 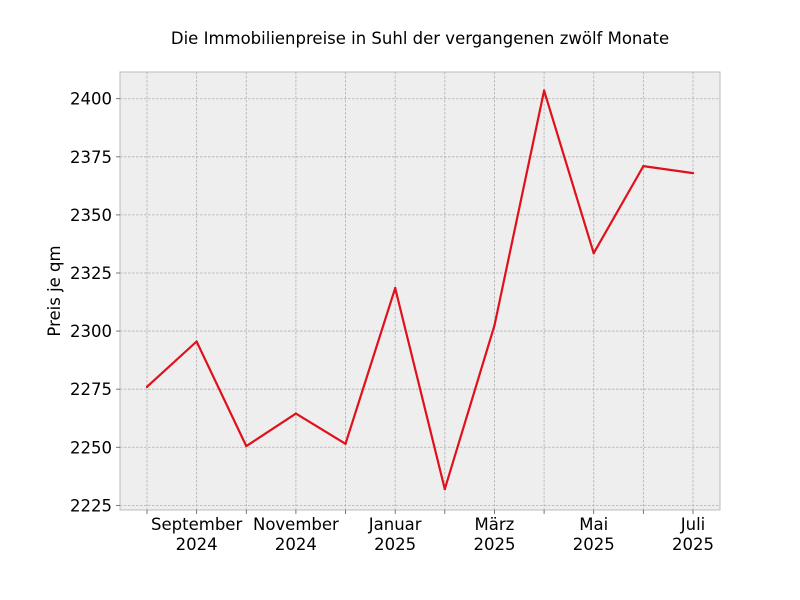 I want to click on y-tick-label: 2400, so click(x=91, y=99).